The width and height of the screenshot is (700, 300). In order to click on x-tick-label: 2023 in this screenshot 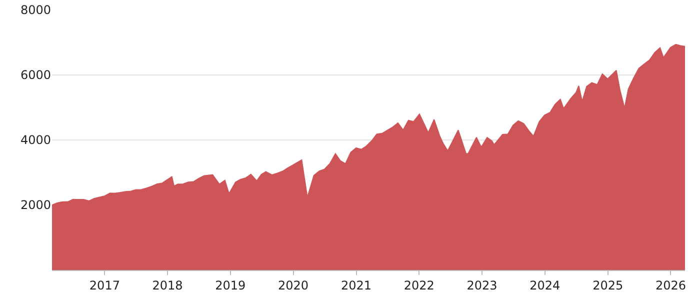, I will do `click(482, 285)`.